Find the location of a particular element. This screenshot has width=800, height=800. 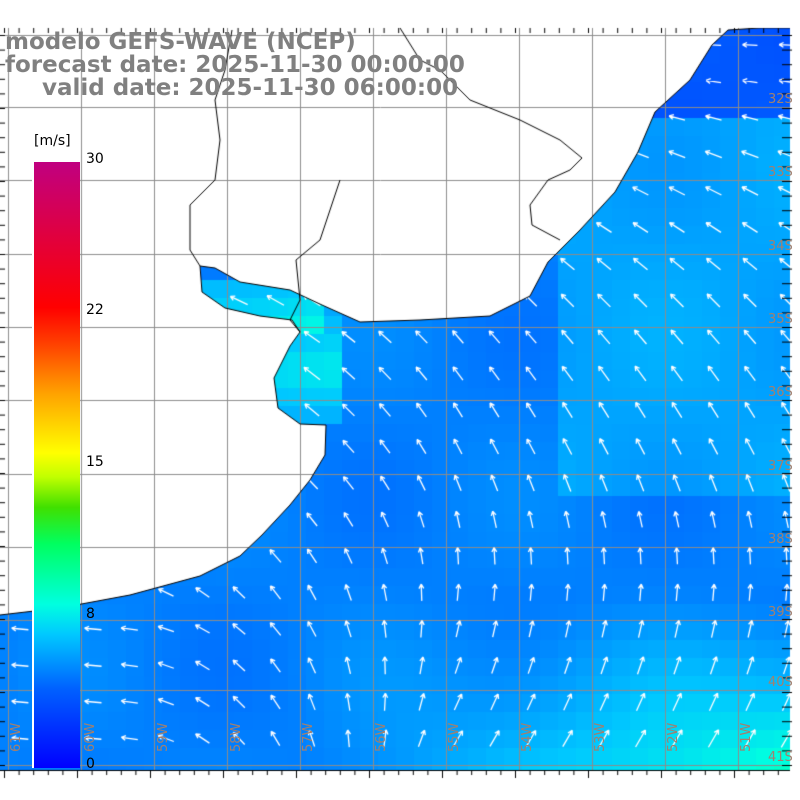

lon-label: 57W is located at coordinates (308, 737).